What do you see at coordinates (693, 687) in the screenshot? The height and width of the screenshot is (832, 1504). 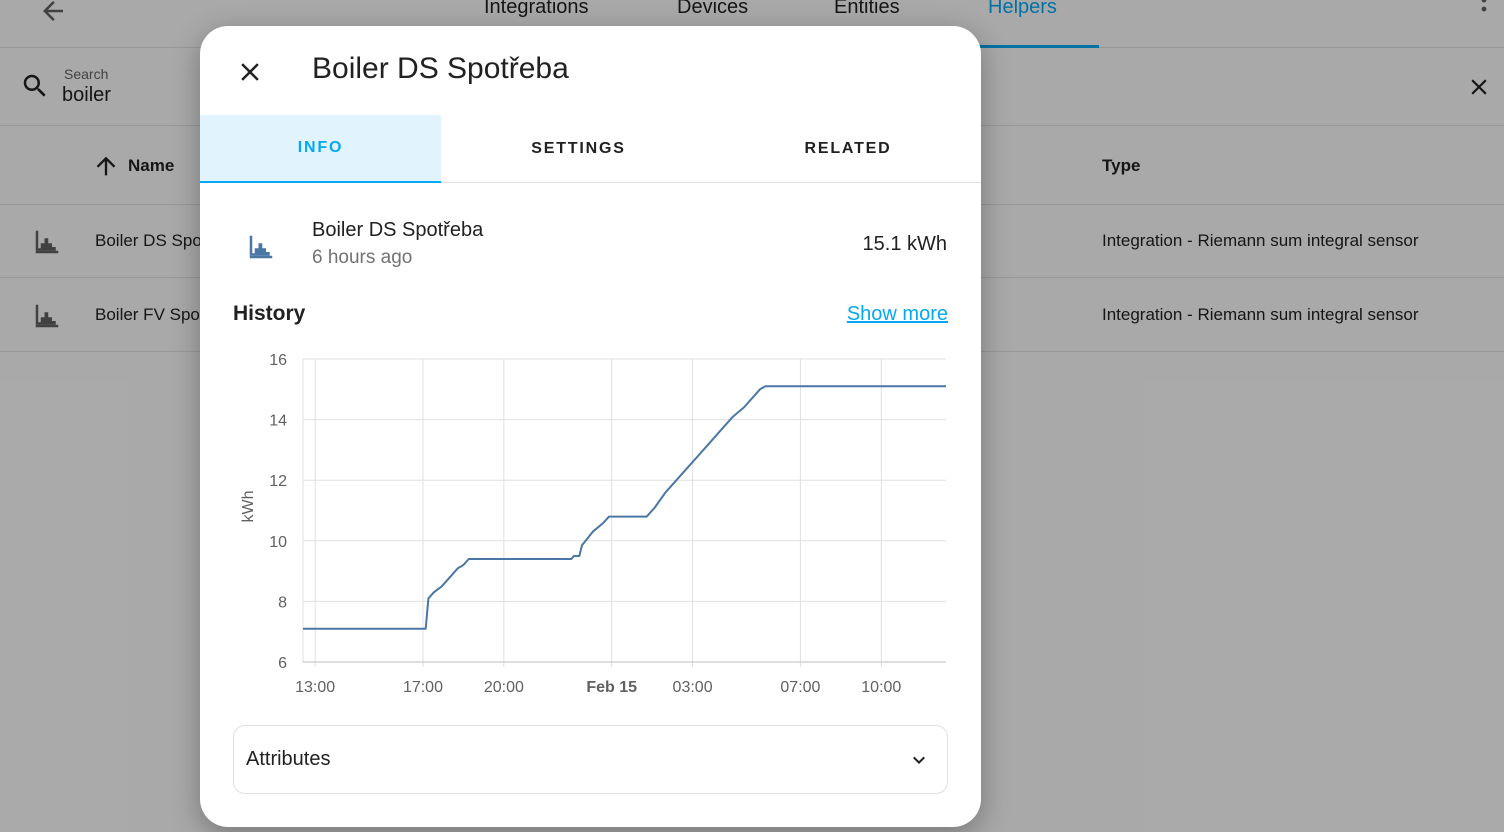 I see `x-tick-label: 03:00` at bounding box center [693, 687].